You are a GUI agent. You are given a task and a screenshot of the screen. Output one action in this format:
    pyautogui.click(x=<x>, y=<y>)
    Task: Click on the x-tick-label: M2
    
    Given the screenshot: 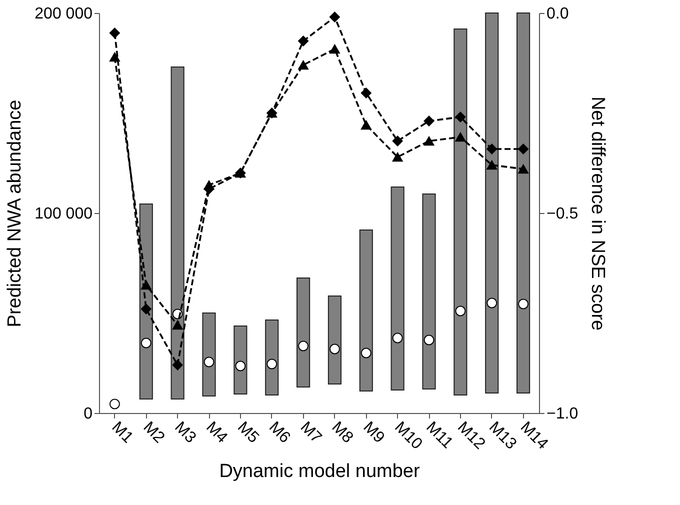 What is the action you would take?
    pyautogui.click(x=154, y=432)
    